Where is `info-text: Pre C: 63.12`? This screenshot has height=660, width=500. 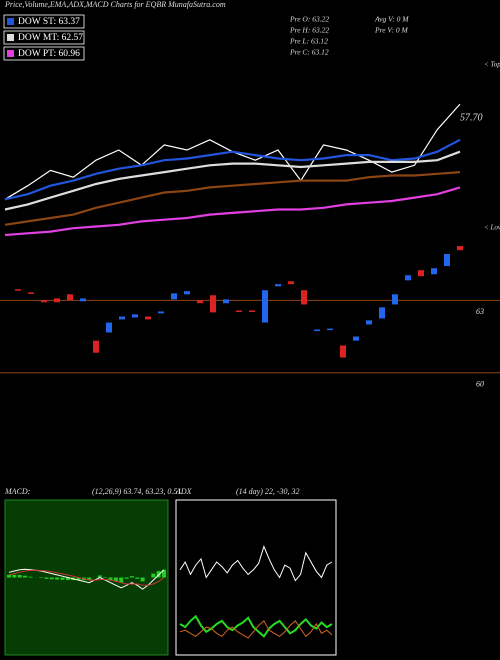
info-text: Pre C: 63.12 is located at coordinates (309, 52).